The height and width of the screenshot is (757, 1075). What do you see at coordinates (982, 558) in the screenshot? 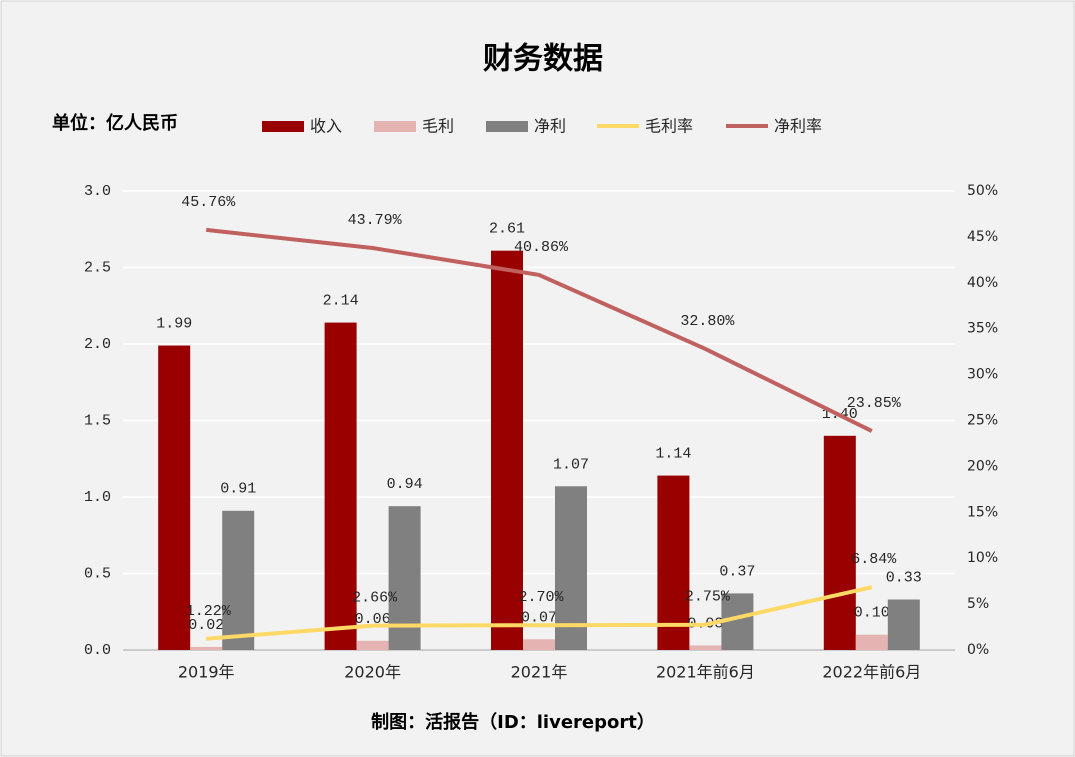
I see `y2-tick-label: 10%` at bounding box center [982, 558].